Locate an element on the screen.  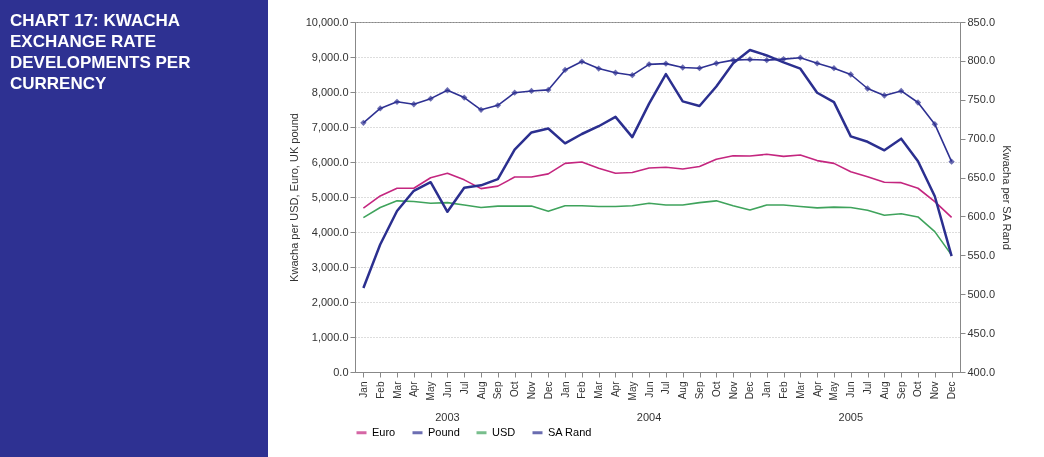
y-tick-label: 9,000.0 is located at coordinates (330, 56).